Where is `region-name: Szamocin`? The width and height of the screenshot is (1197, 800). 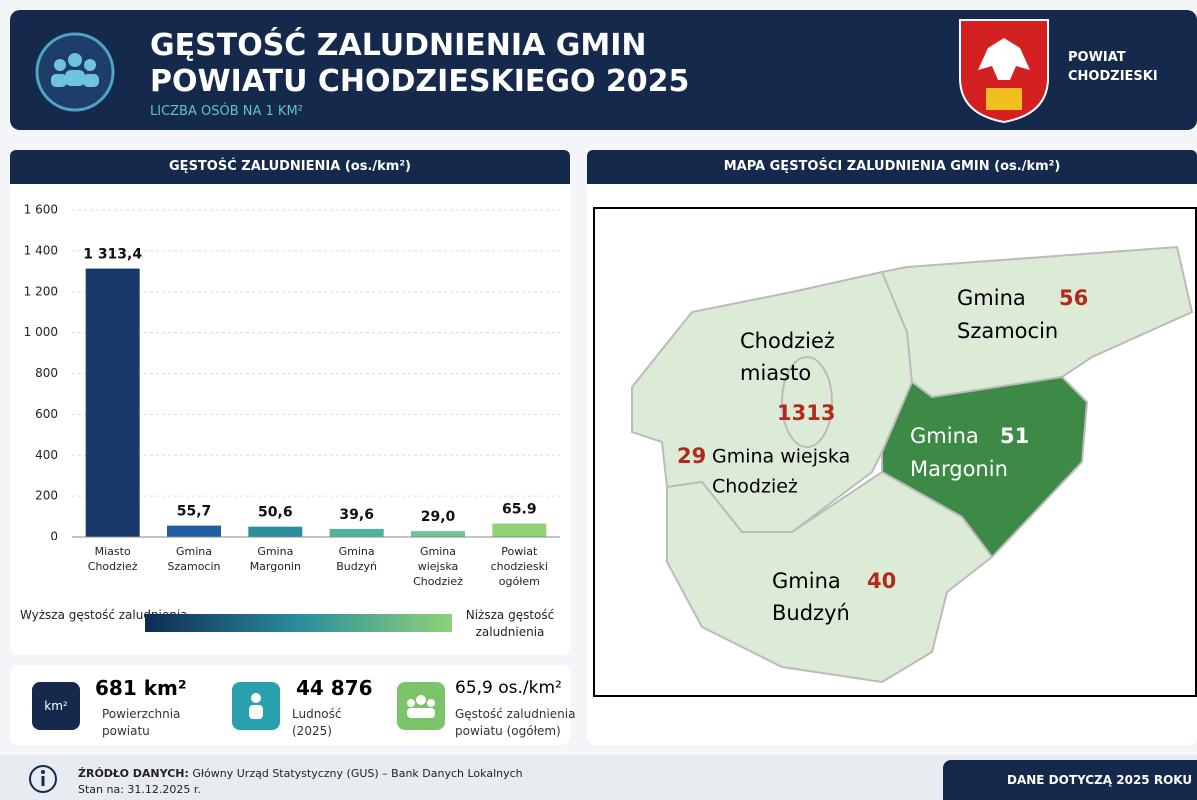 region-name: Szamocin is located at coordinates (1007, 331).